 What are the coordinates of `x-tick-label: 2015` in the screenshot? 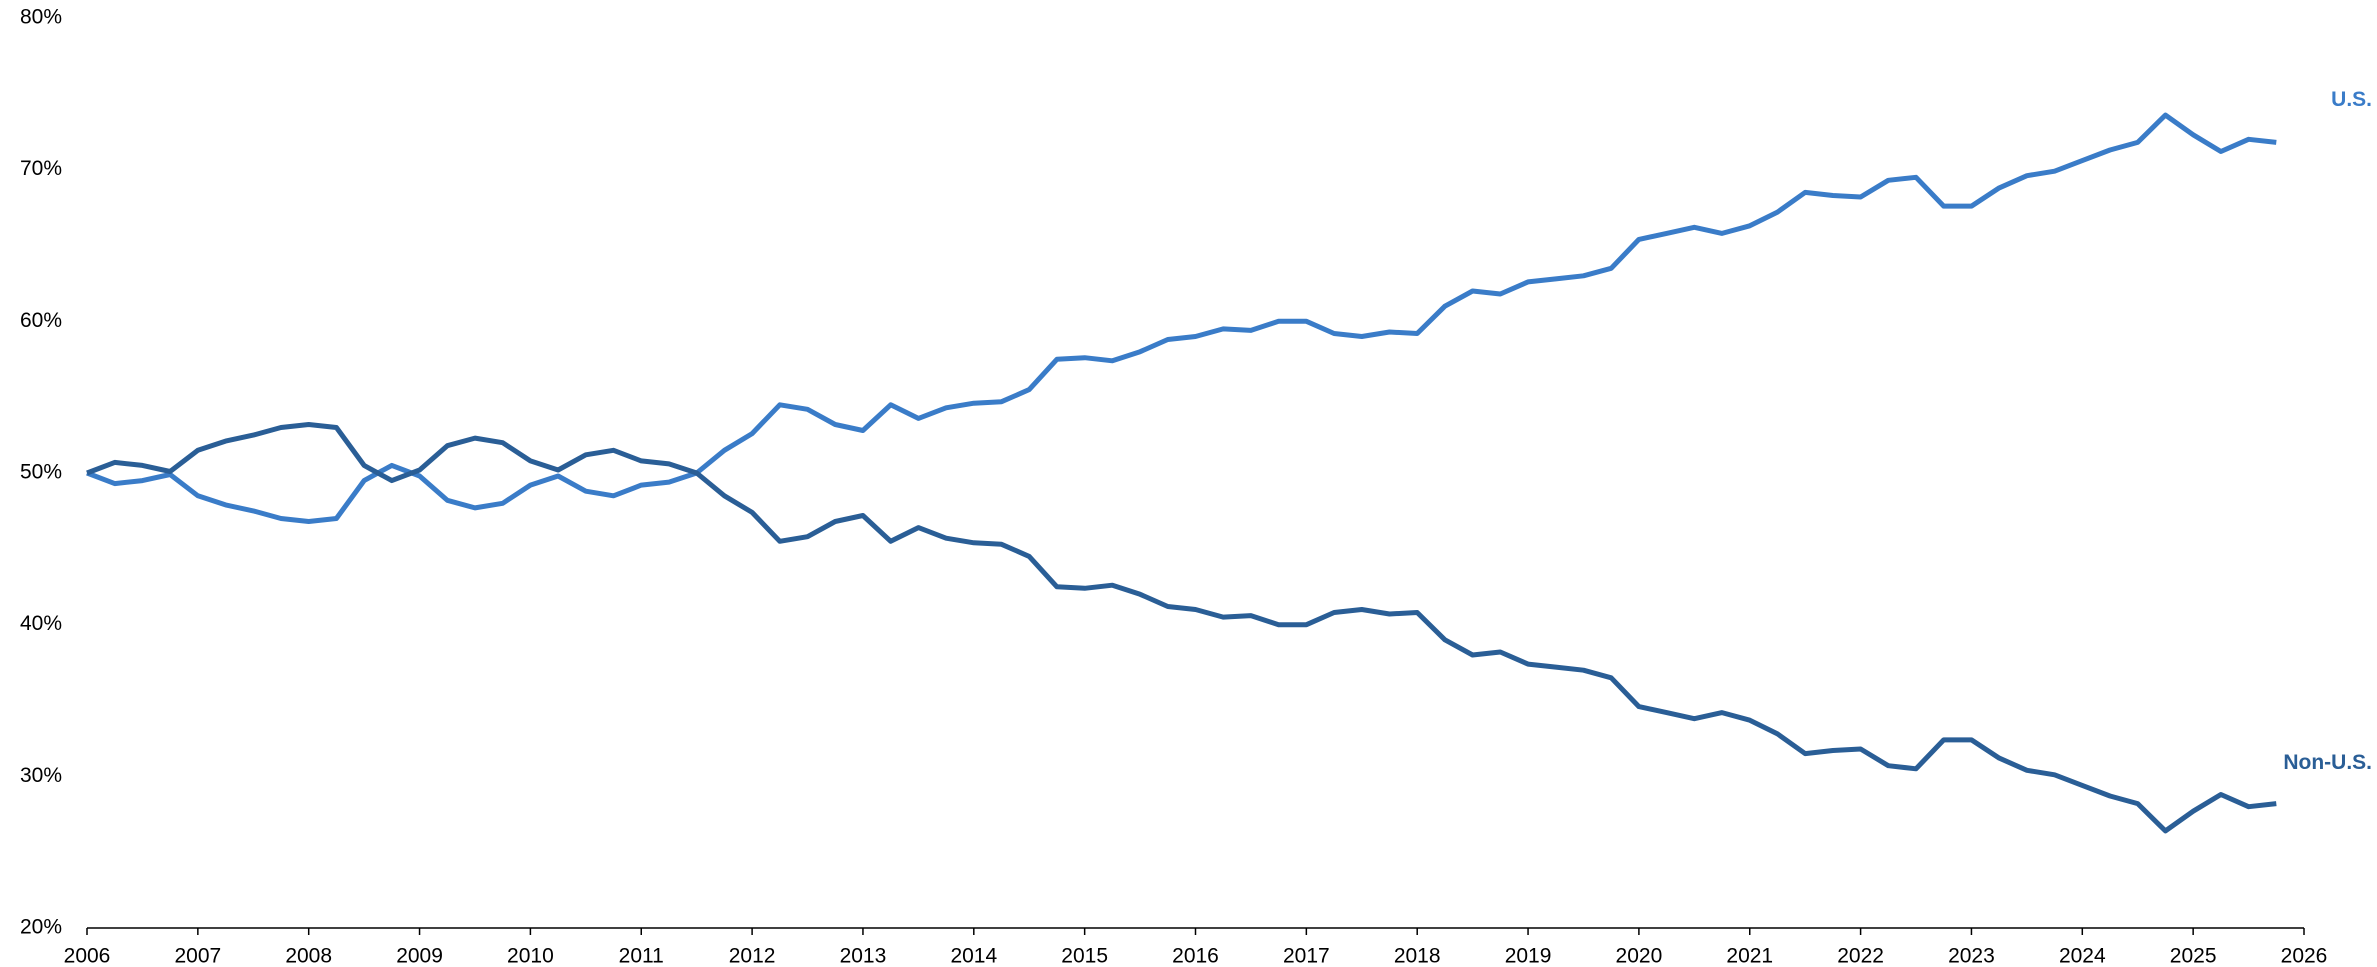 It's located at (1084, 956).